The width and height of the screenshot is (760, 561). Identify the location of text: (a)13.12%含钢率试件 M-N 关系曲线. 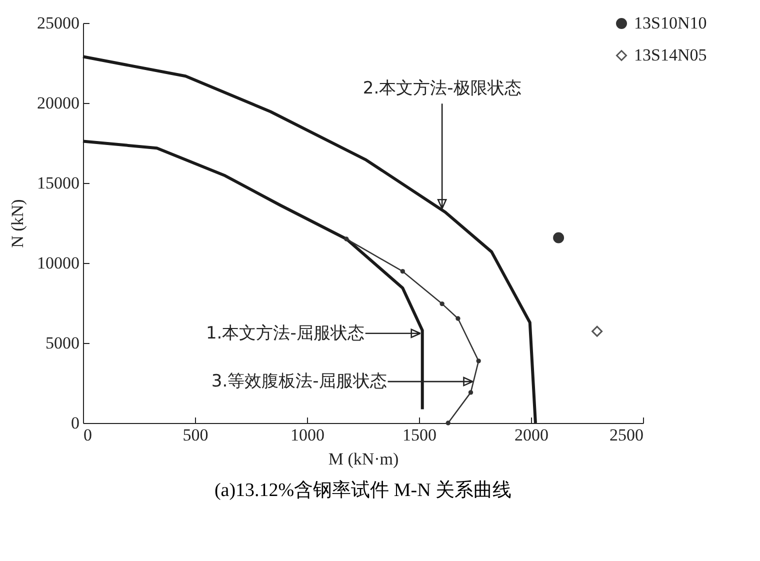
(363, 490).